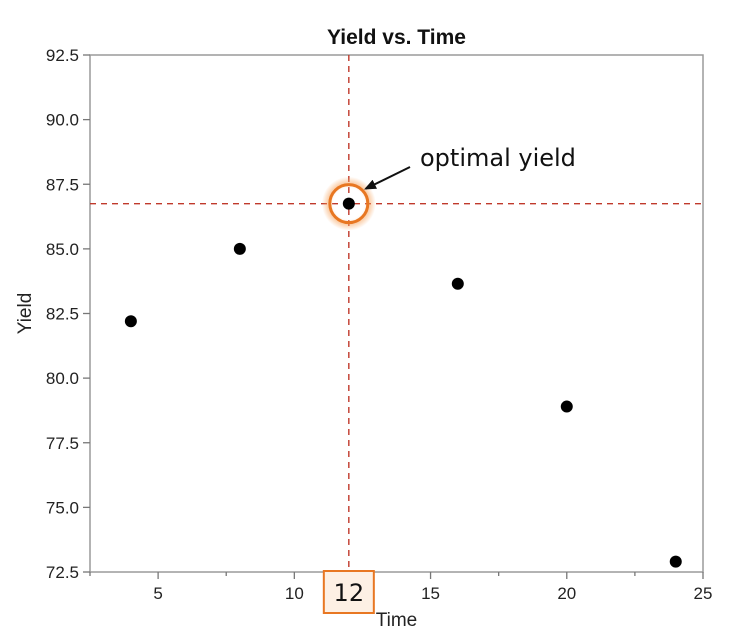 This screenshot has width=750, height=642. I want to click on y-tick-label: 75.0, so click(62, 507).